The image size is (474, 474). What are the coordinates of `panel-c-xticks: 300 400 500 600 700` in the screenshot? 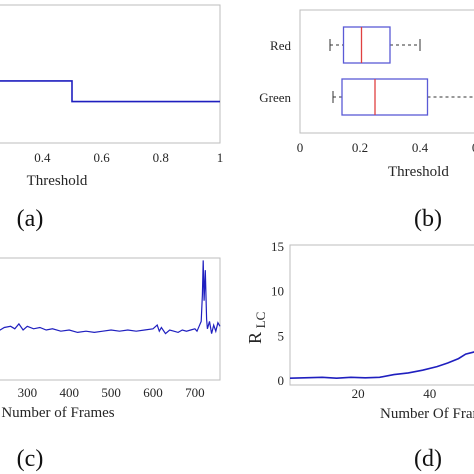 It's located at (111, 392).